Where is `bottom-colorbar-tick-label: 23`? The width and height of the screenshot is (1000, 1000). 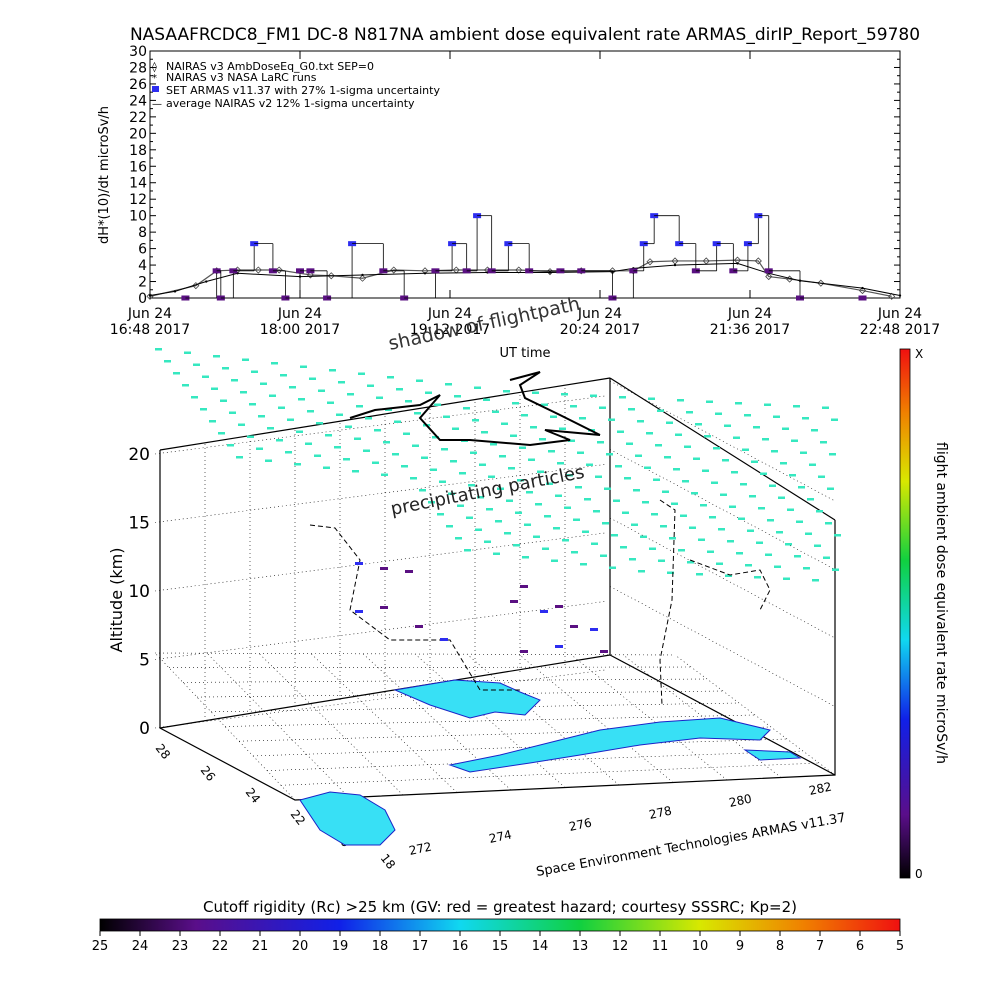
bottom-colorbar-tick-label: 23 is located at coordinates (180, 946).